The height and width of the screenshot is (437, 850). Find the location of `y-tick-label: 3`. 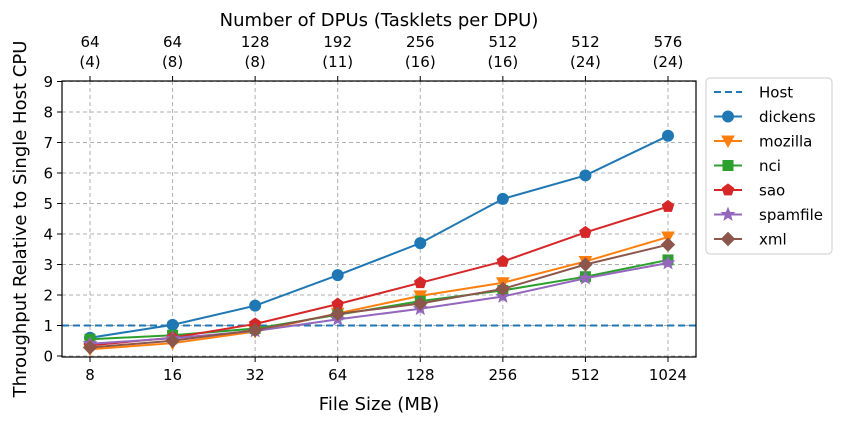

y-tick-label: 3 is located at coordinates (48, 265).